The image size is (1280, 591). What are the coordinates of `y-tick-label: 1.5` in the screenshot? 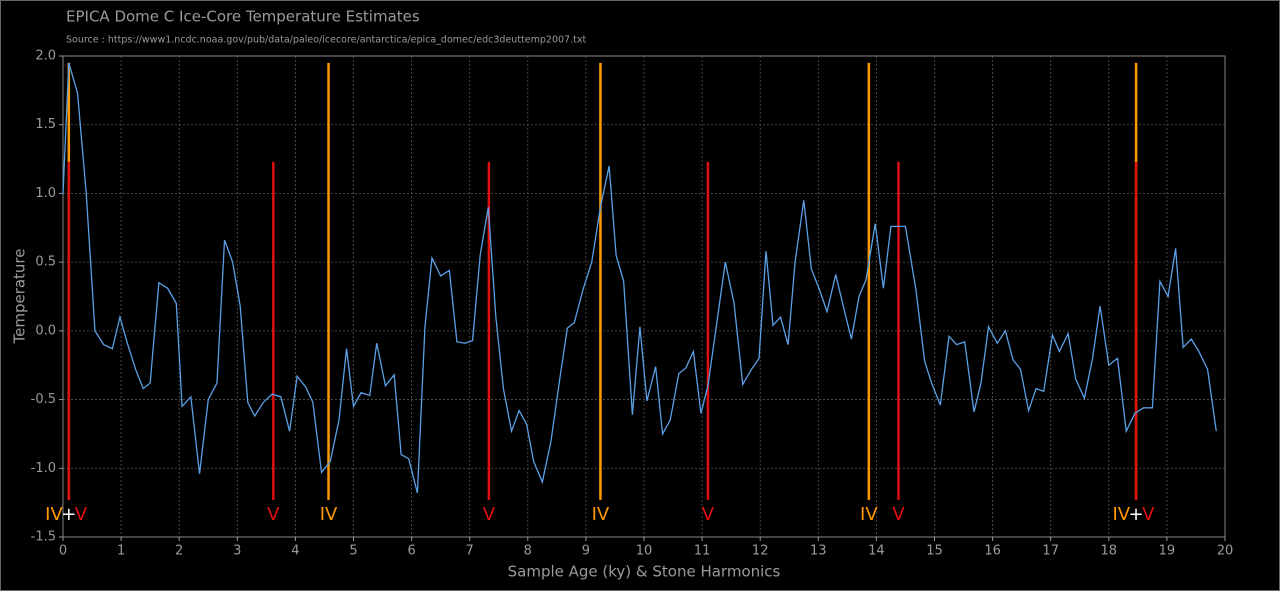 It's located at (45, 124).